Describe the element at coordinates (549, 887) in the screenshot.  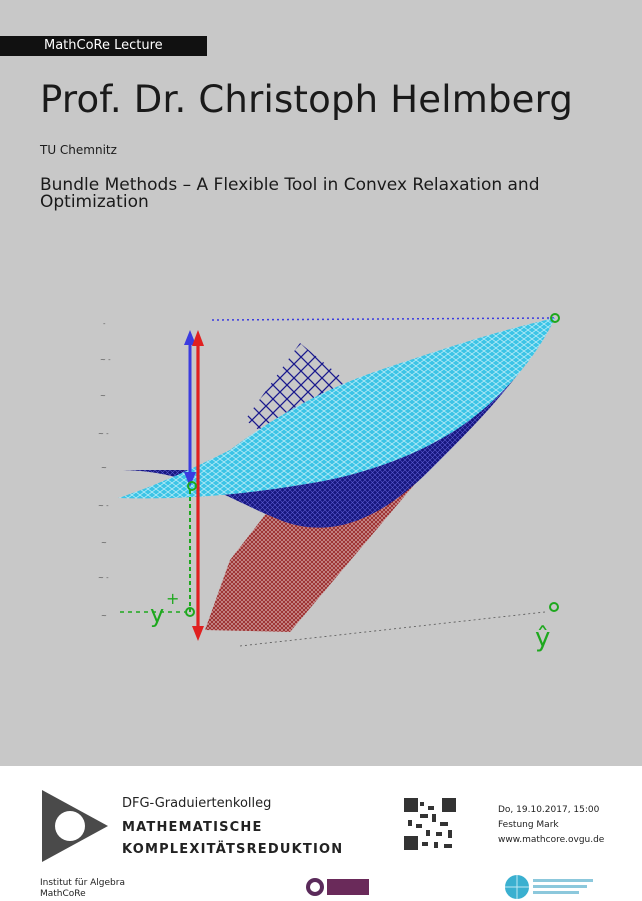
I see `globe-logo-icon` at that location.